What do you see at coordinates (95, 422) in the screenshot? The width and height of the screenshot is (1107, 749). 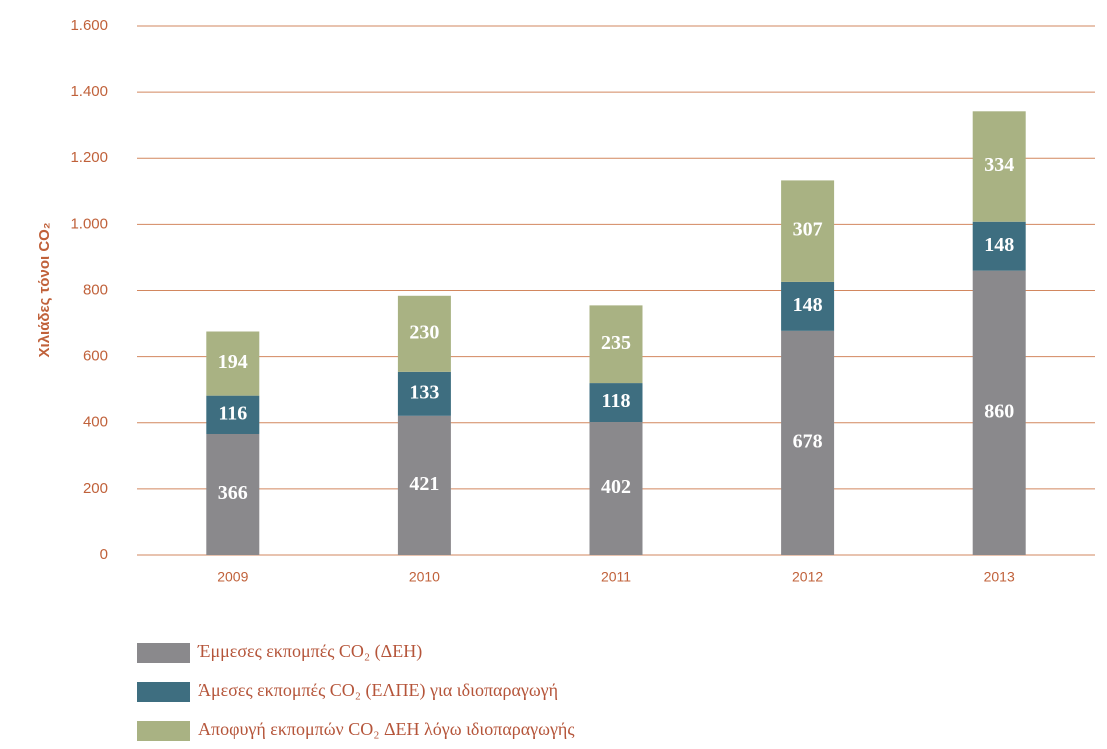 I see `y-tick-label: 400` at bounding box center [95, 422].